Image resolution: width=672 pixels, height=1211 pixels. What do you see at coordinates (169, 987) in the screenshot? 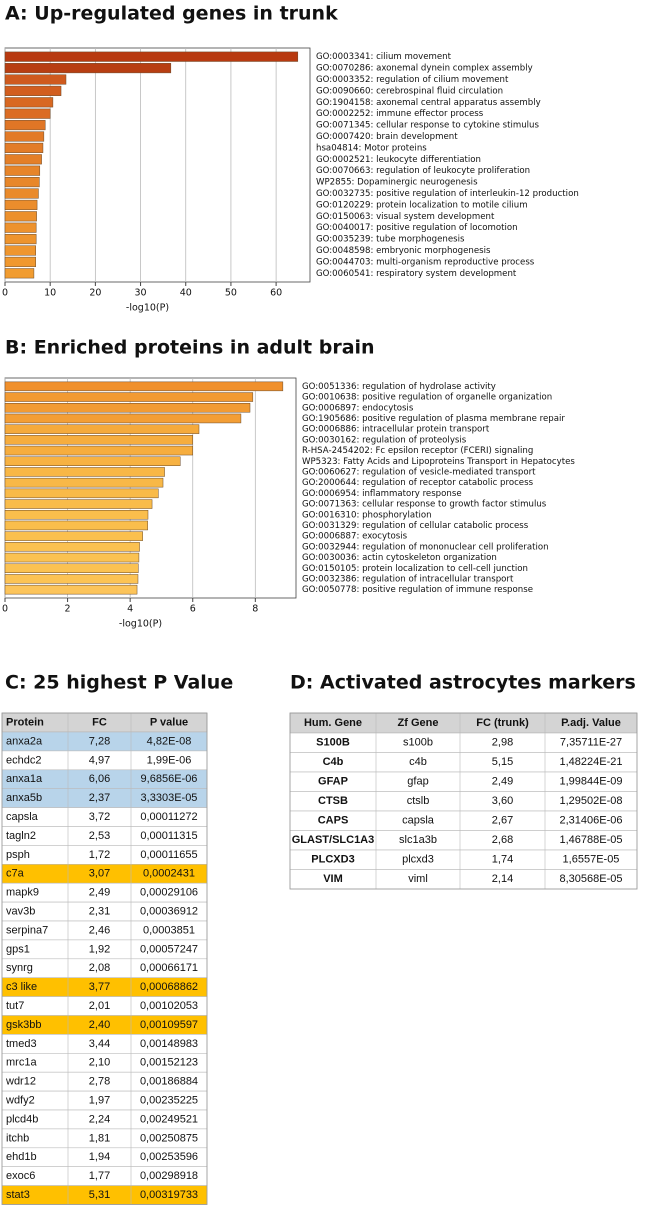
I see `table-cell: 0,00068862` at bounding box center [169, 987].